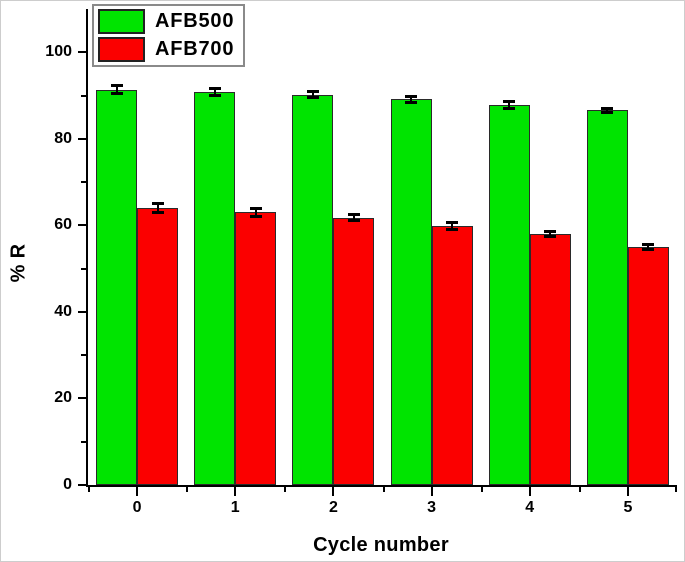 The image size is (685, 562). I want to click on x-axis-title: Cycle number, so click(381, 545).